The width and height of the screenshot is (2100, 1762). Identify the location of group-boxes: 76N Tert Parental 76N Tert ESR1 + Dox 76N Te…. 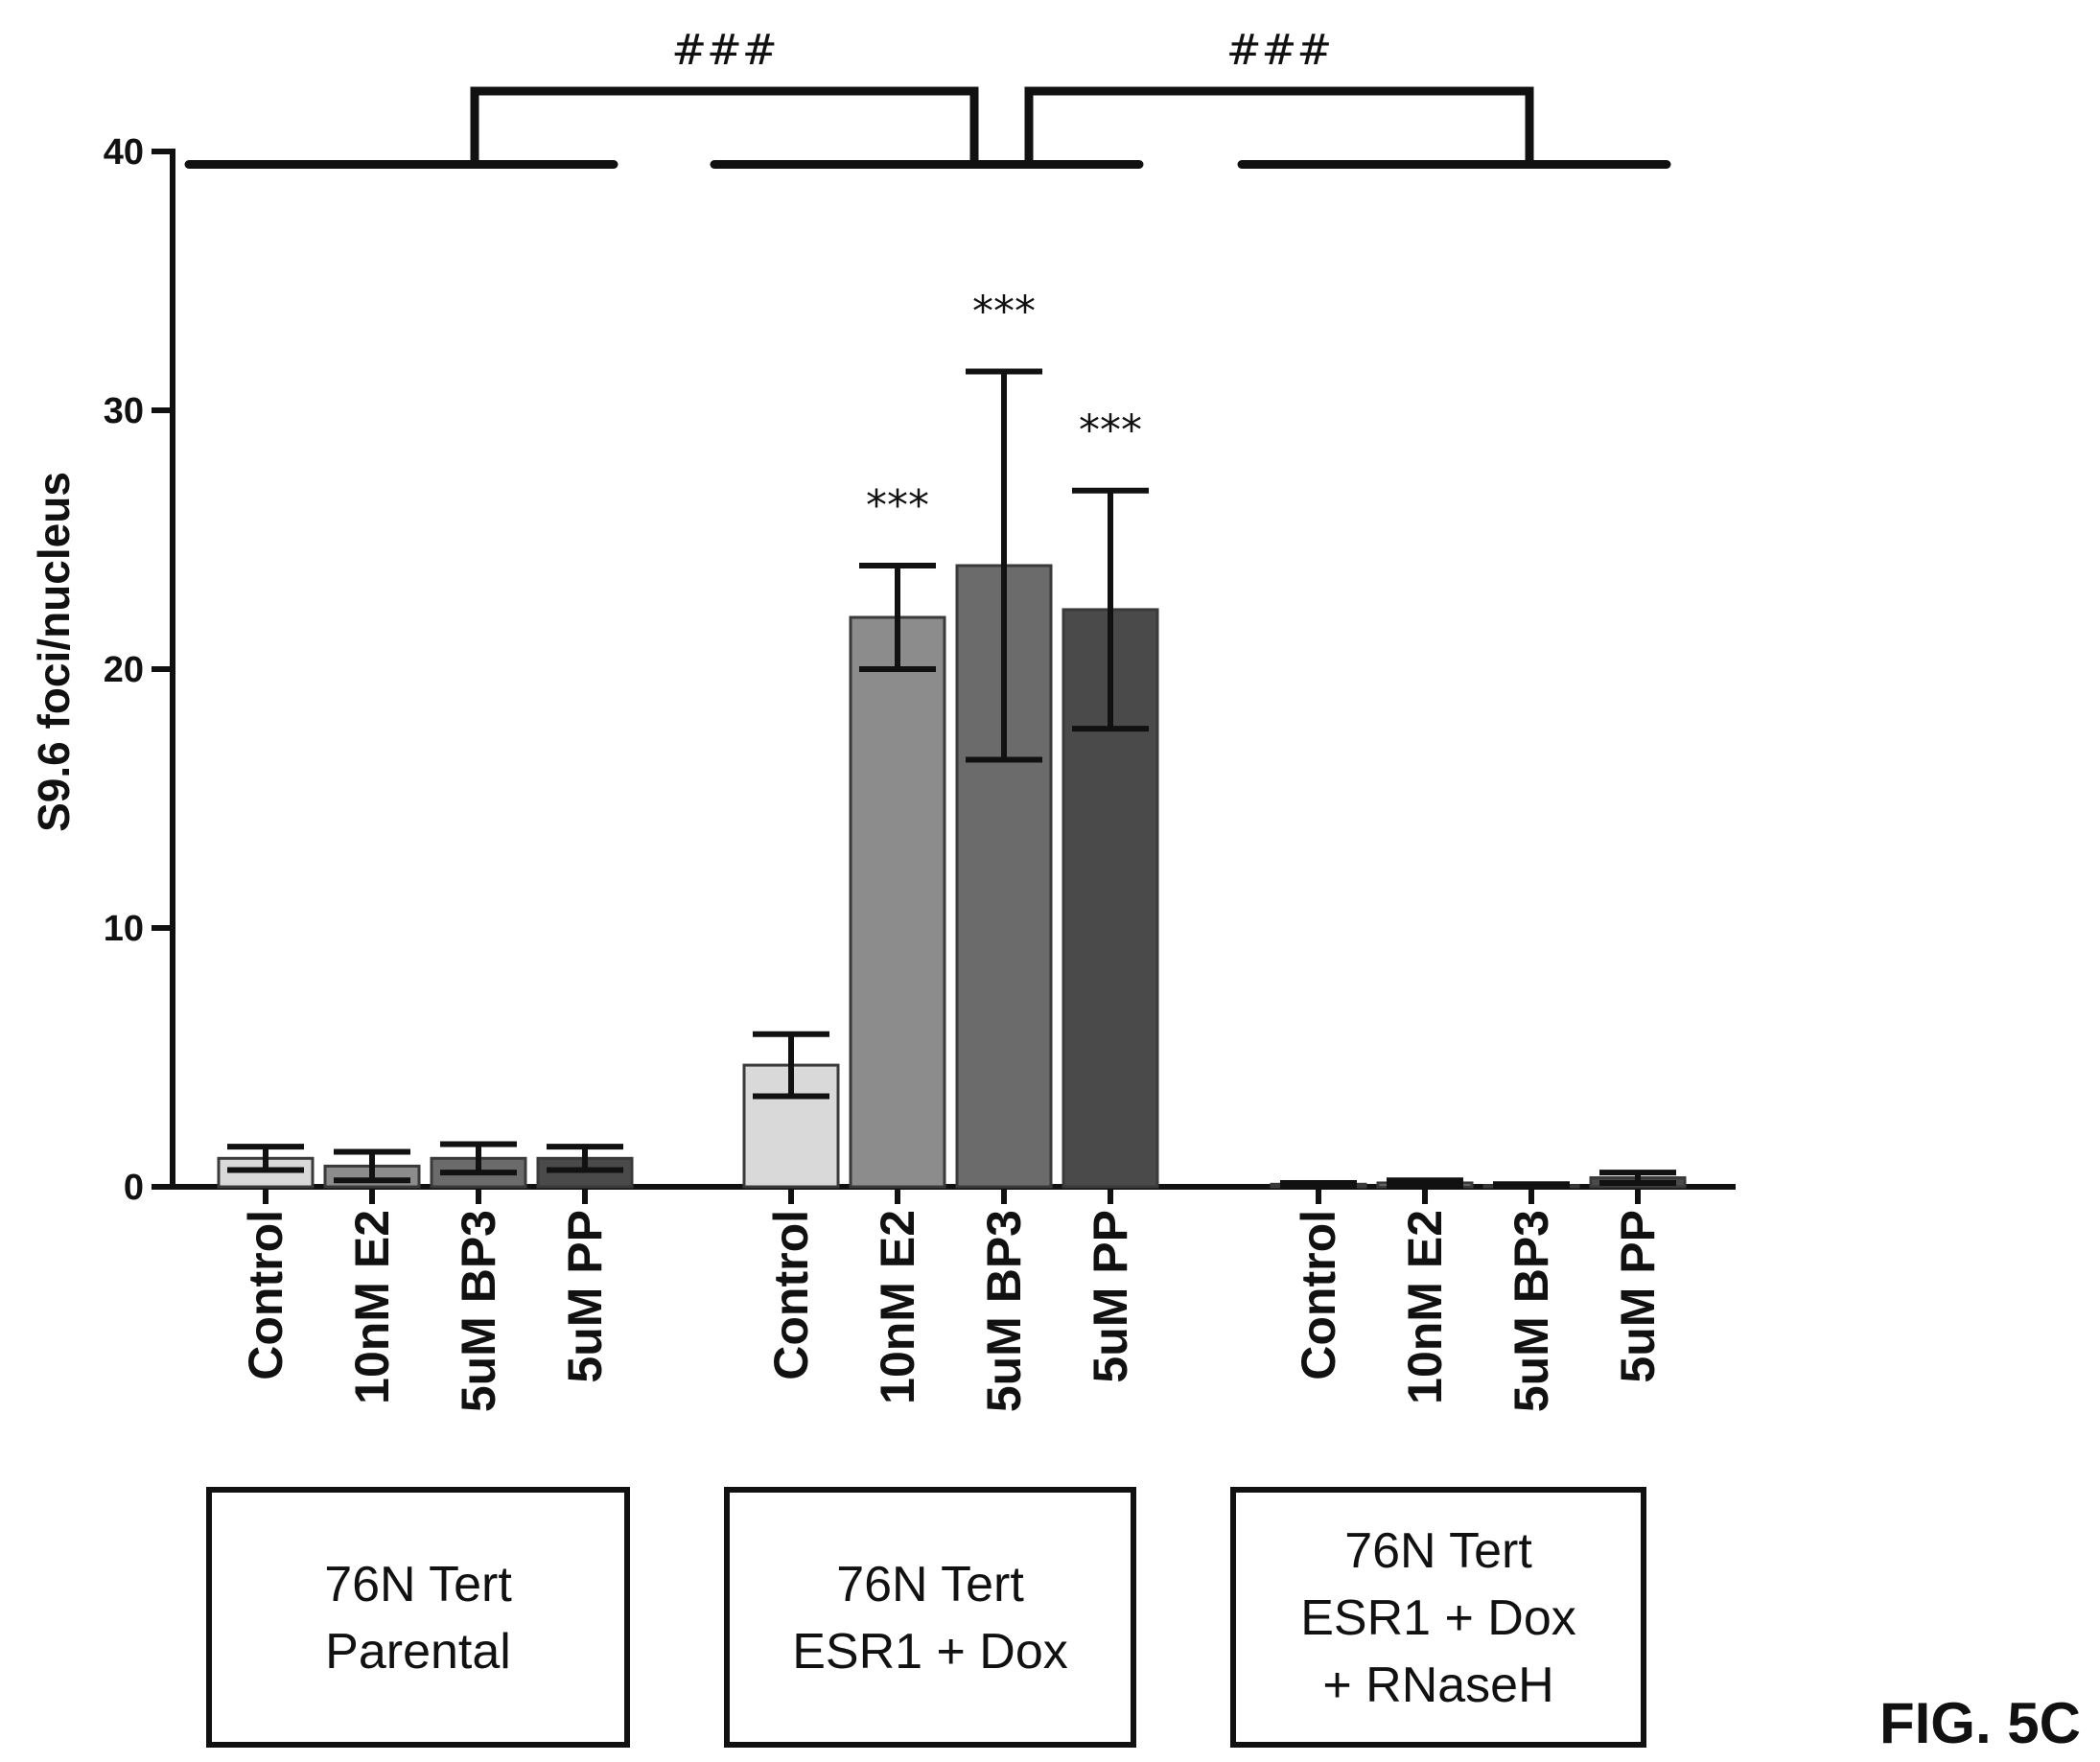
(926, 1617).